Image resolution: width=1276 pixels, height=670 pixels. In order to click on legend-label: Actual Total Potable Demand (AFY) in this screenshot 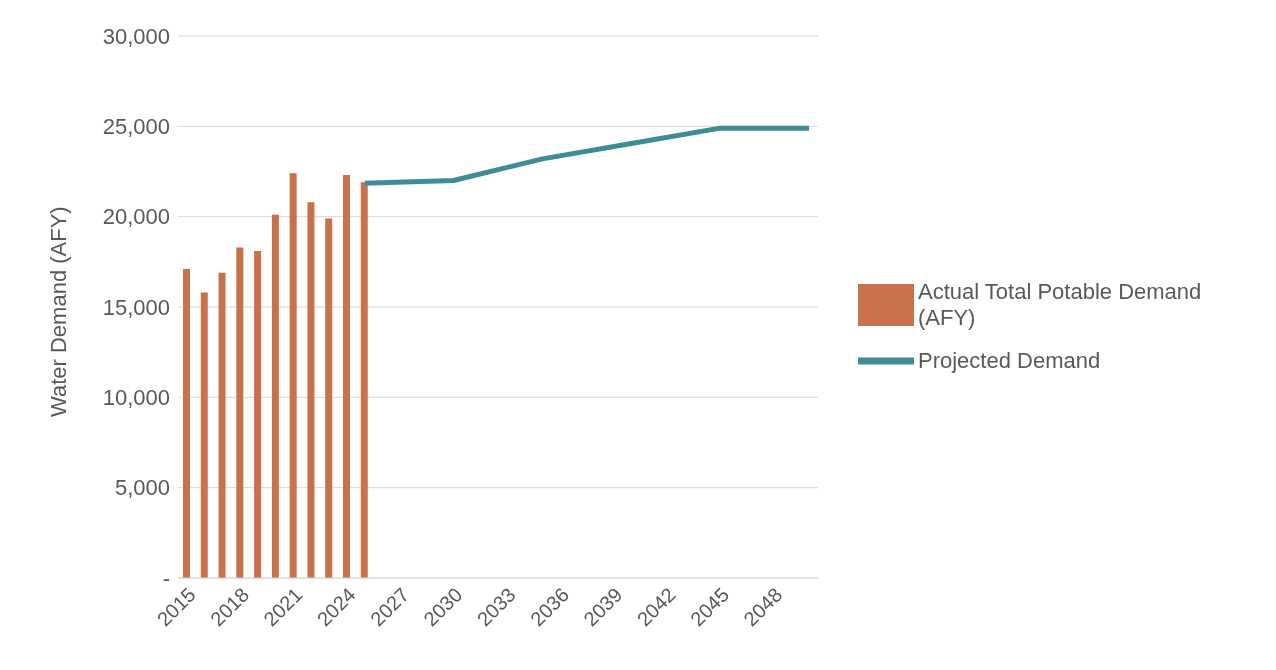, I will do `click(1060, 305)`.